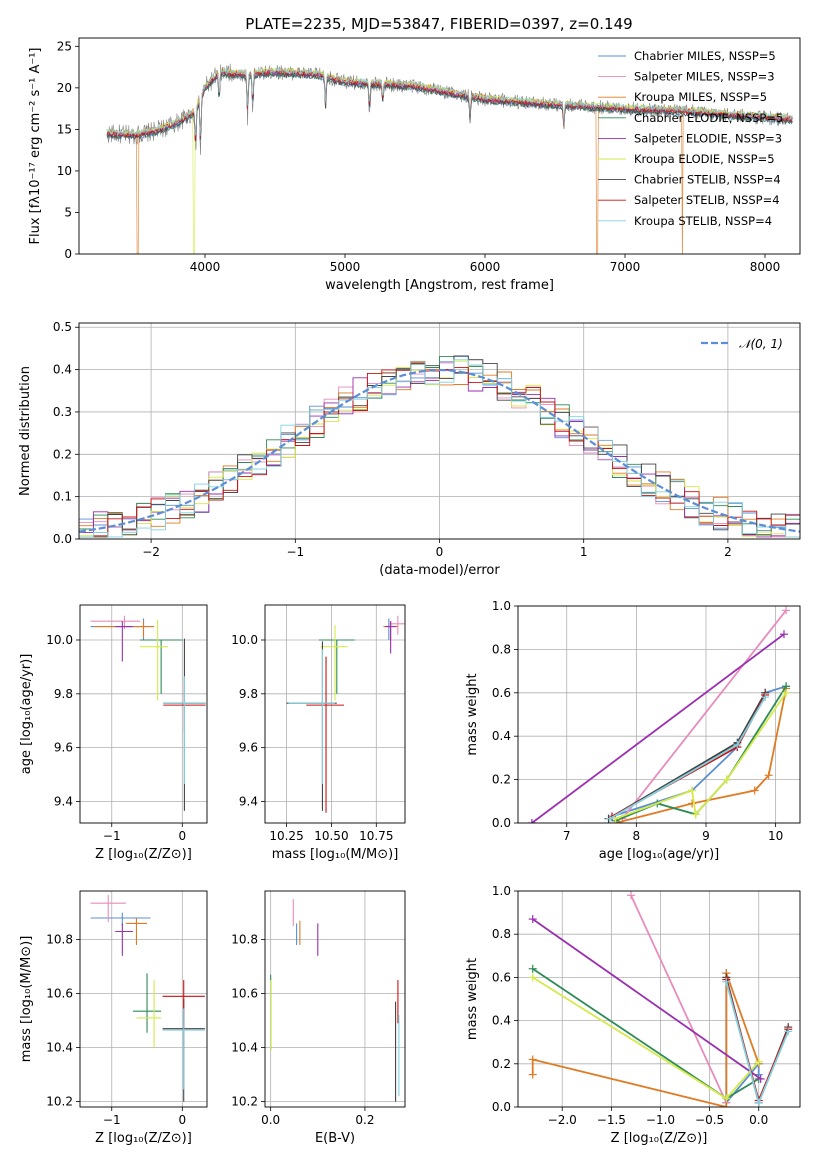 This screenshot has width=819, height=1170. Describe the element at coordinates (439, 285) in the screenshot. I see `x-axis-label: wavelength [Angstrom, rest frame]` at that location.